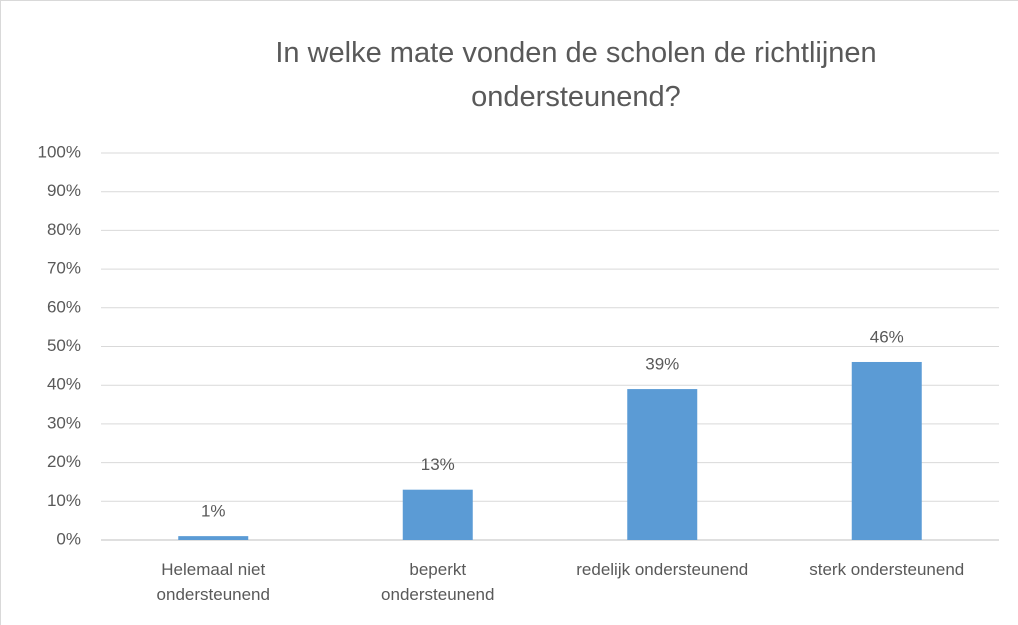  I want to click on data-label: 46%, so click(887, 336).